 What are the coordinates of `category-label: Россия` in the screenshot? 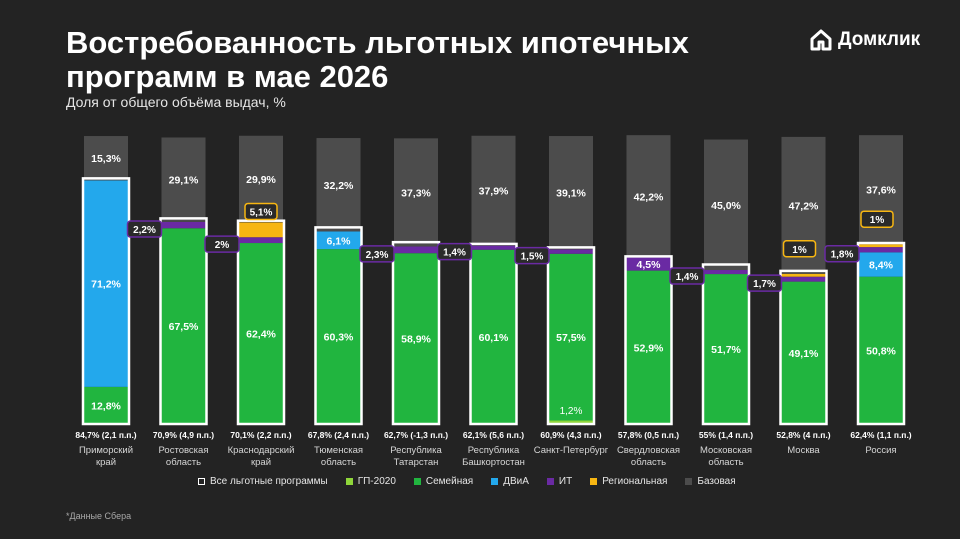 It's located at (880, 450).